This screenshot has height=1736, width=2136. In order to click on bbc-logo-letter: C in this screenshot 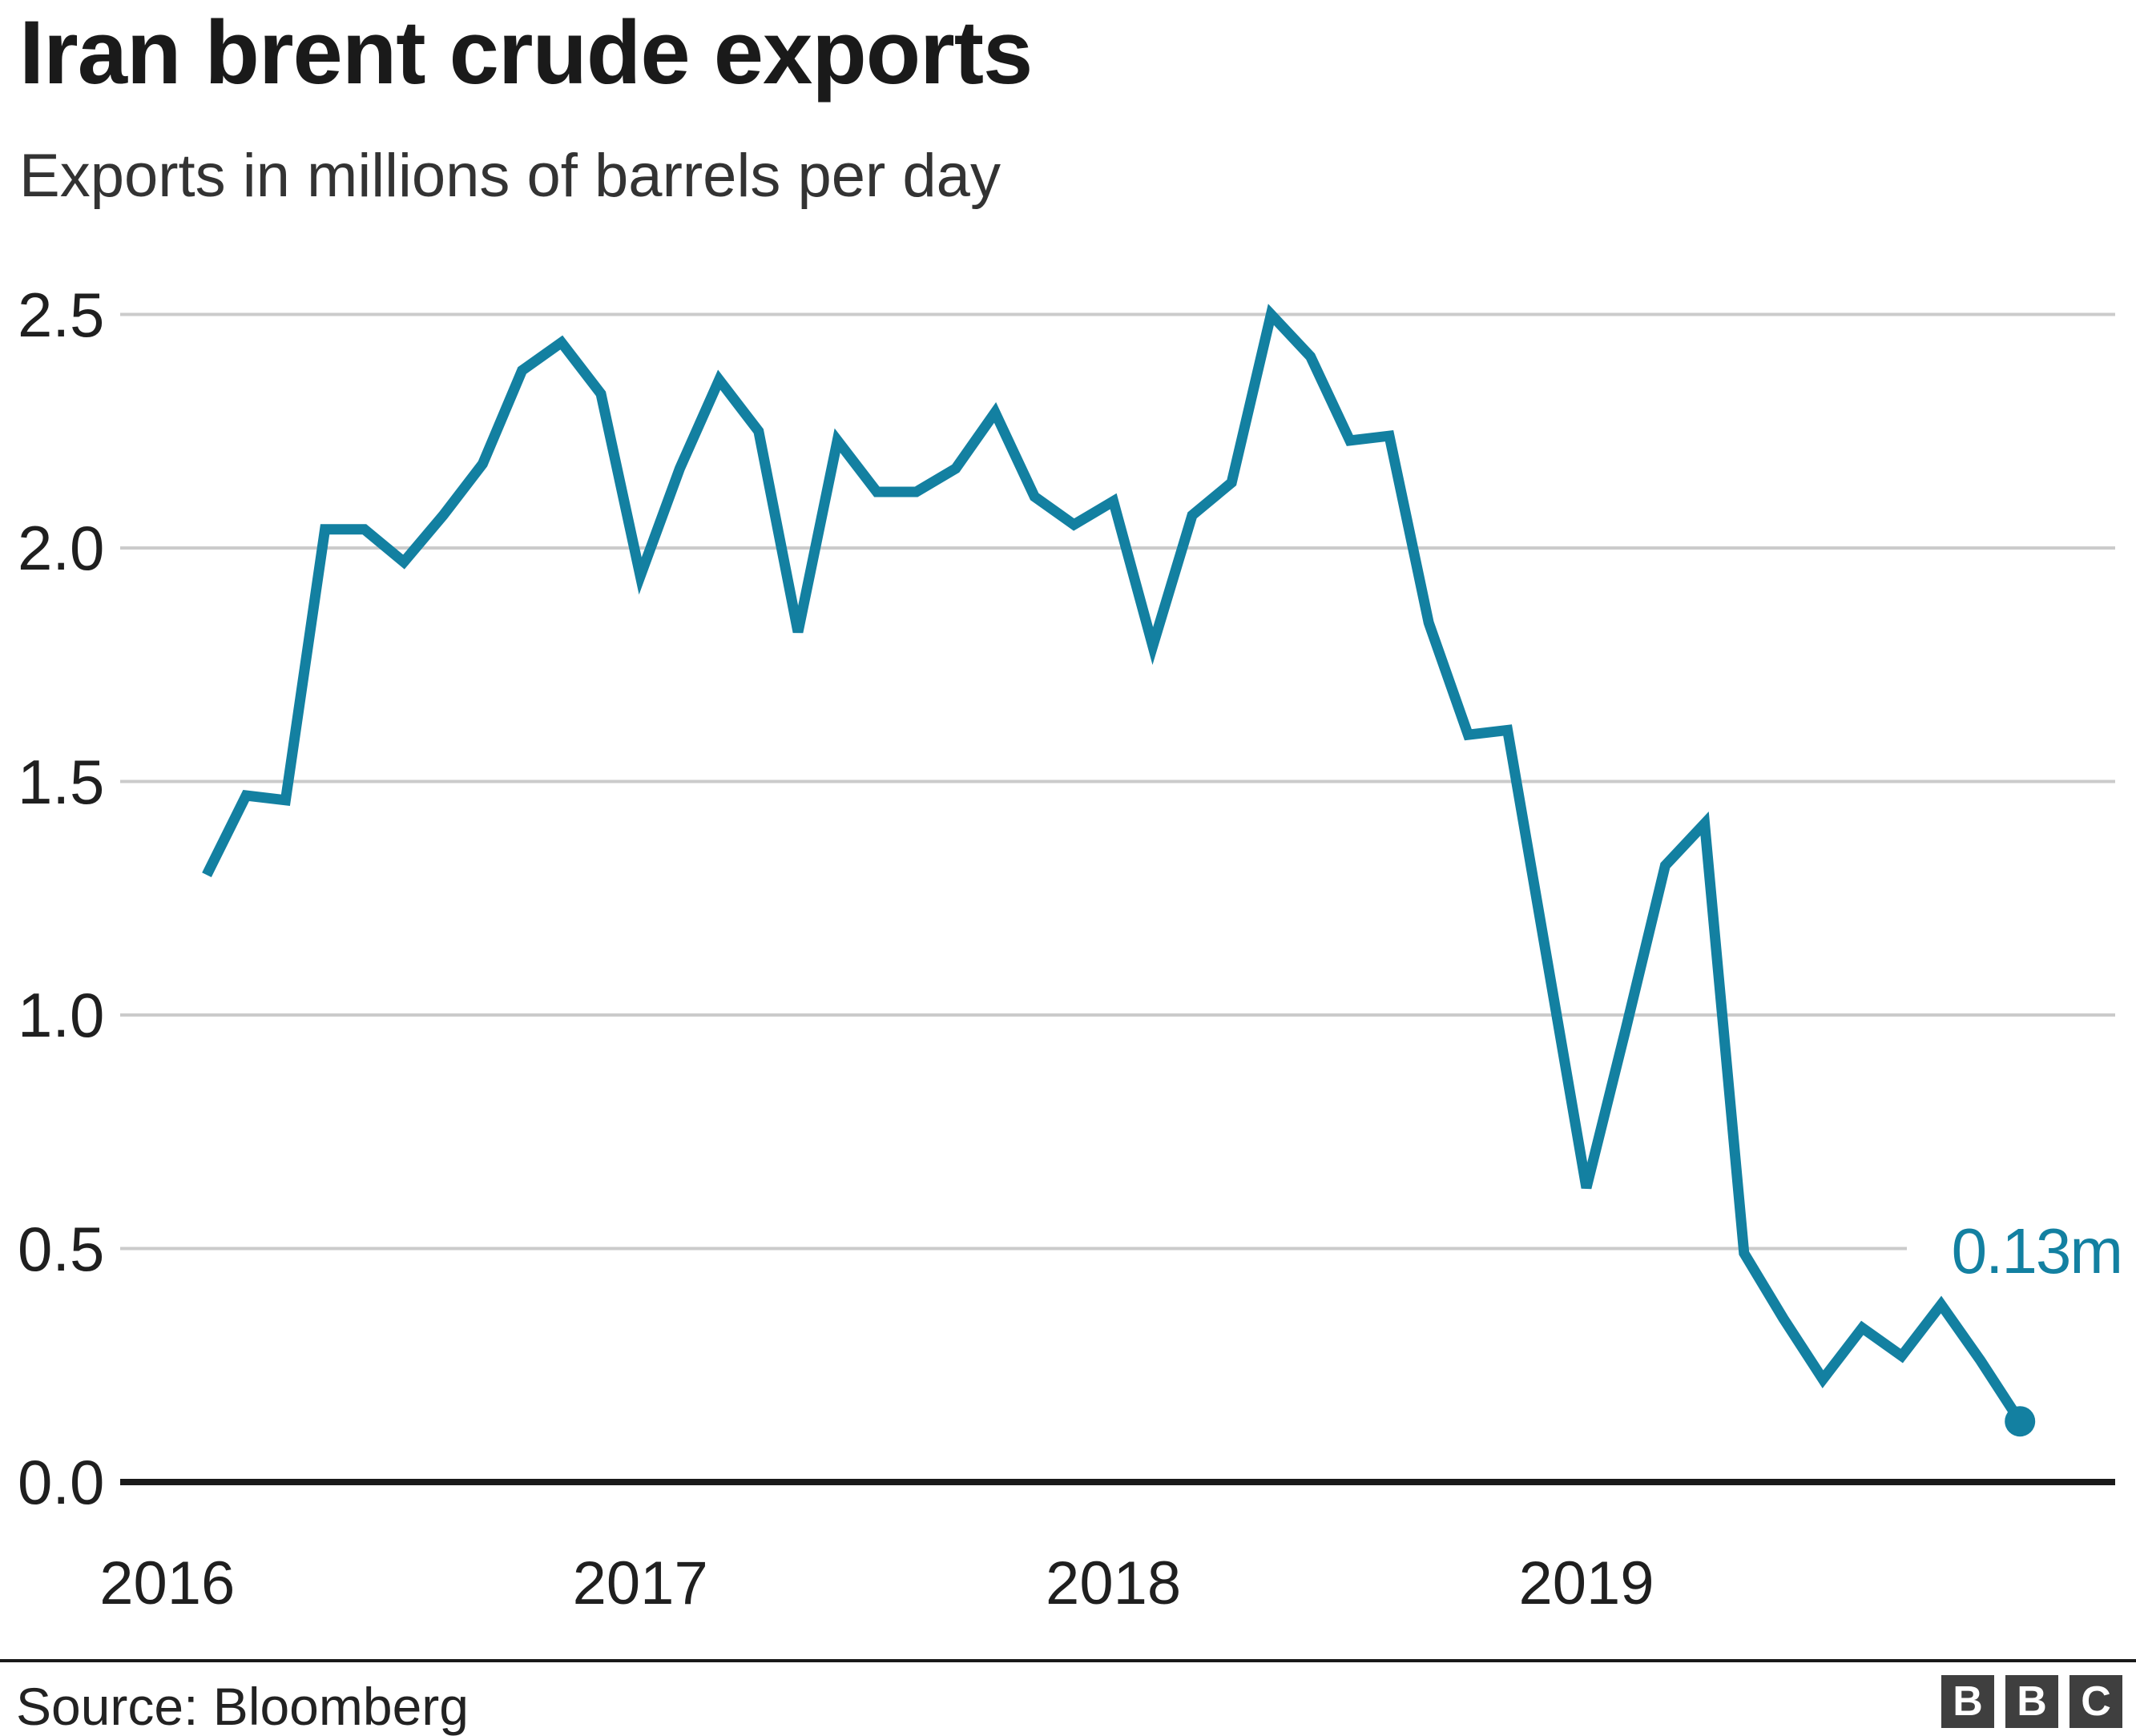, I will do `click(2096, 1701)`.